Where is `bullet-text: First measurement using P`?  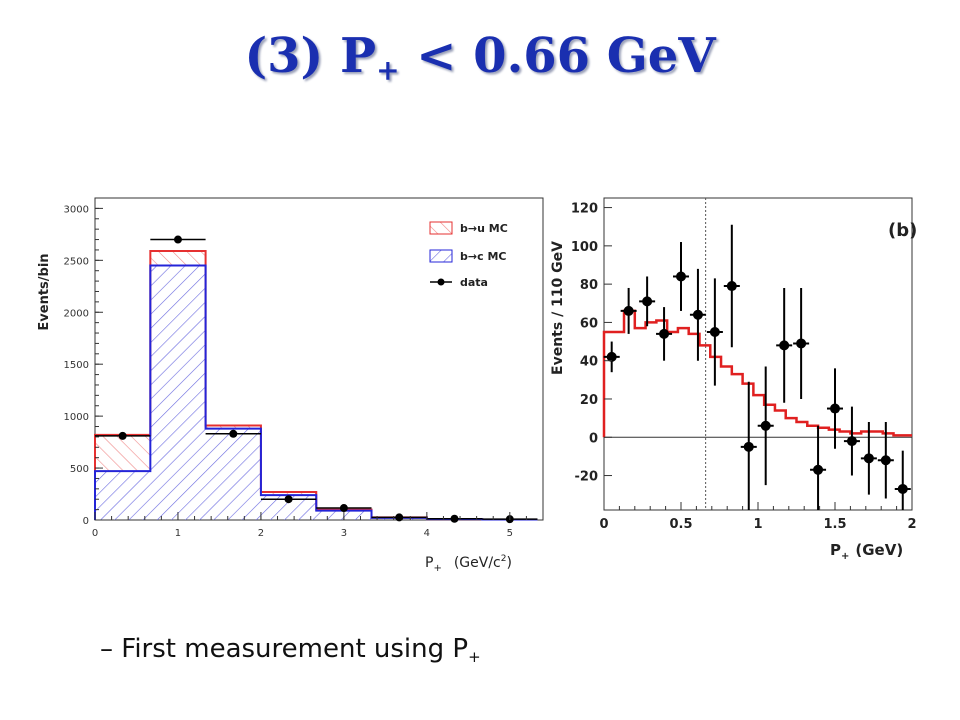
bullet-text: First measurement using P is located at coordinates (295, 649).